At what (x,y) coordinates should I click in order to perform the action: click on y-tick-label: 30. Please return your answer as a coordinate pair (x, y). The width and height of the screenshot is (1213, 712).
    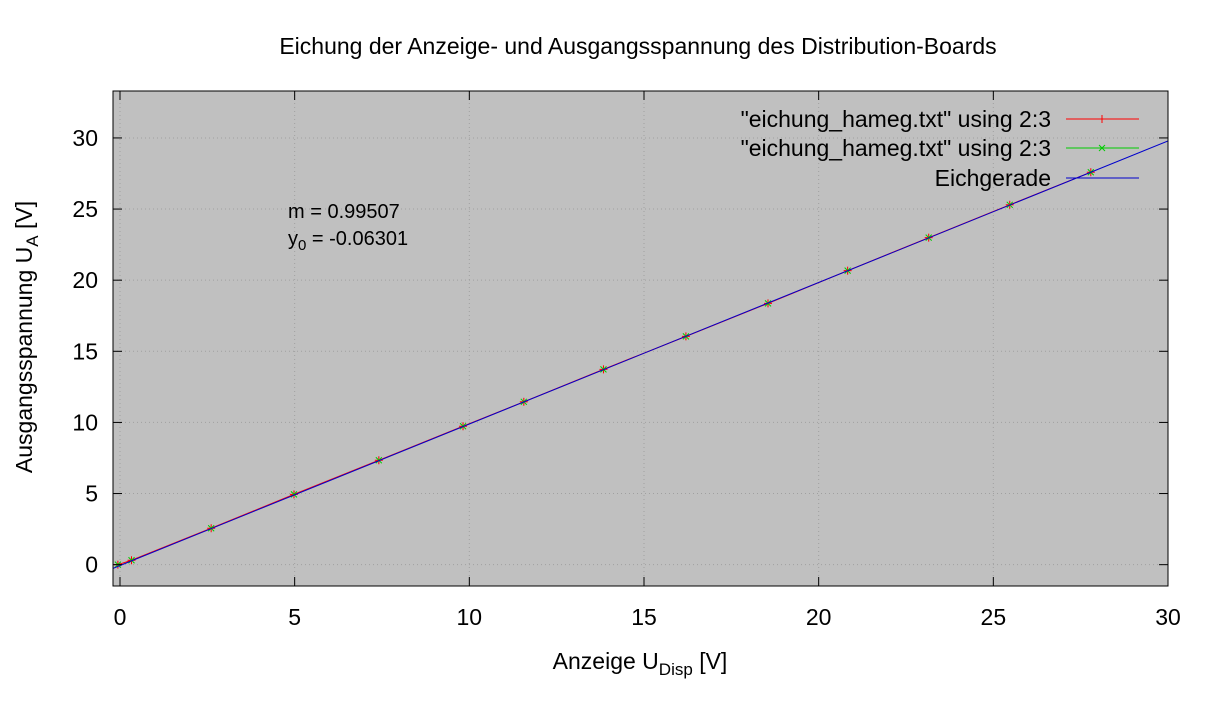
    Looking at the image, I should click on (85, 138).